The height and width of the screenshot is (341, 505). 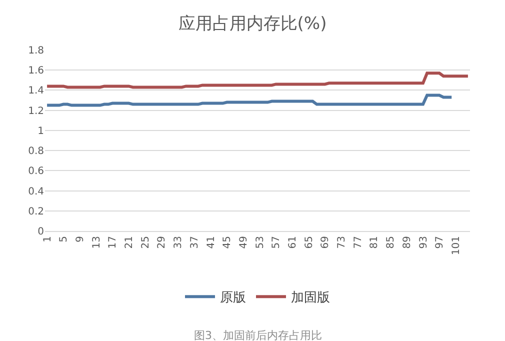 What do you see at coordinates (130, 242) in the screenshot?
I see `x-tick-label: 21` at bounding box center [130, 242].